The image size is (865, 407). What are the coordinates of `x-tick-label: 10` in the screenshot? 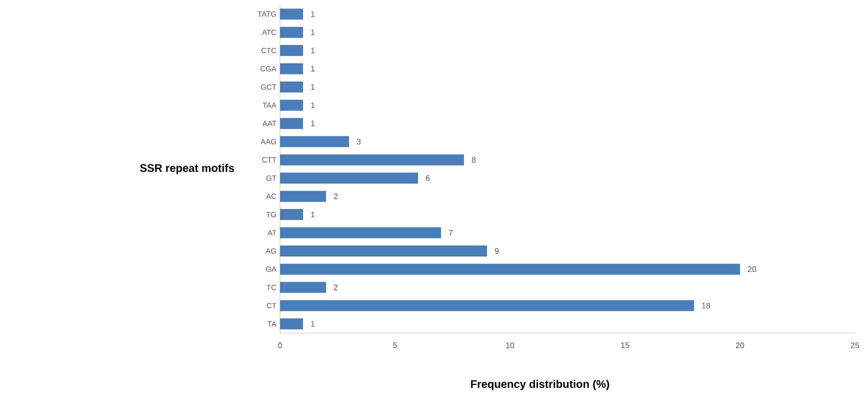 It's located at (510, 345).